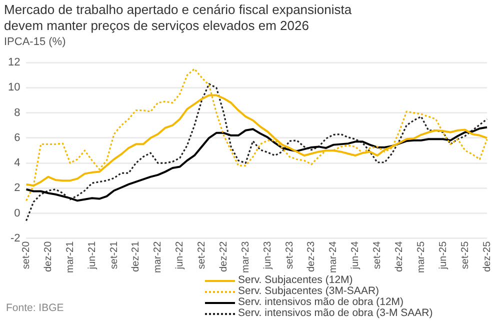  What do you see at coordinates (443, 255) in the screenshot?
I see `x-tick-label: jun-25` at bounding box center [443, 255].